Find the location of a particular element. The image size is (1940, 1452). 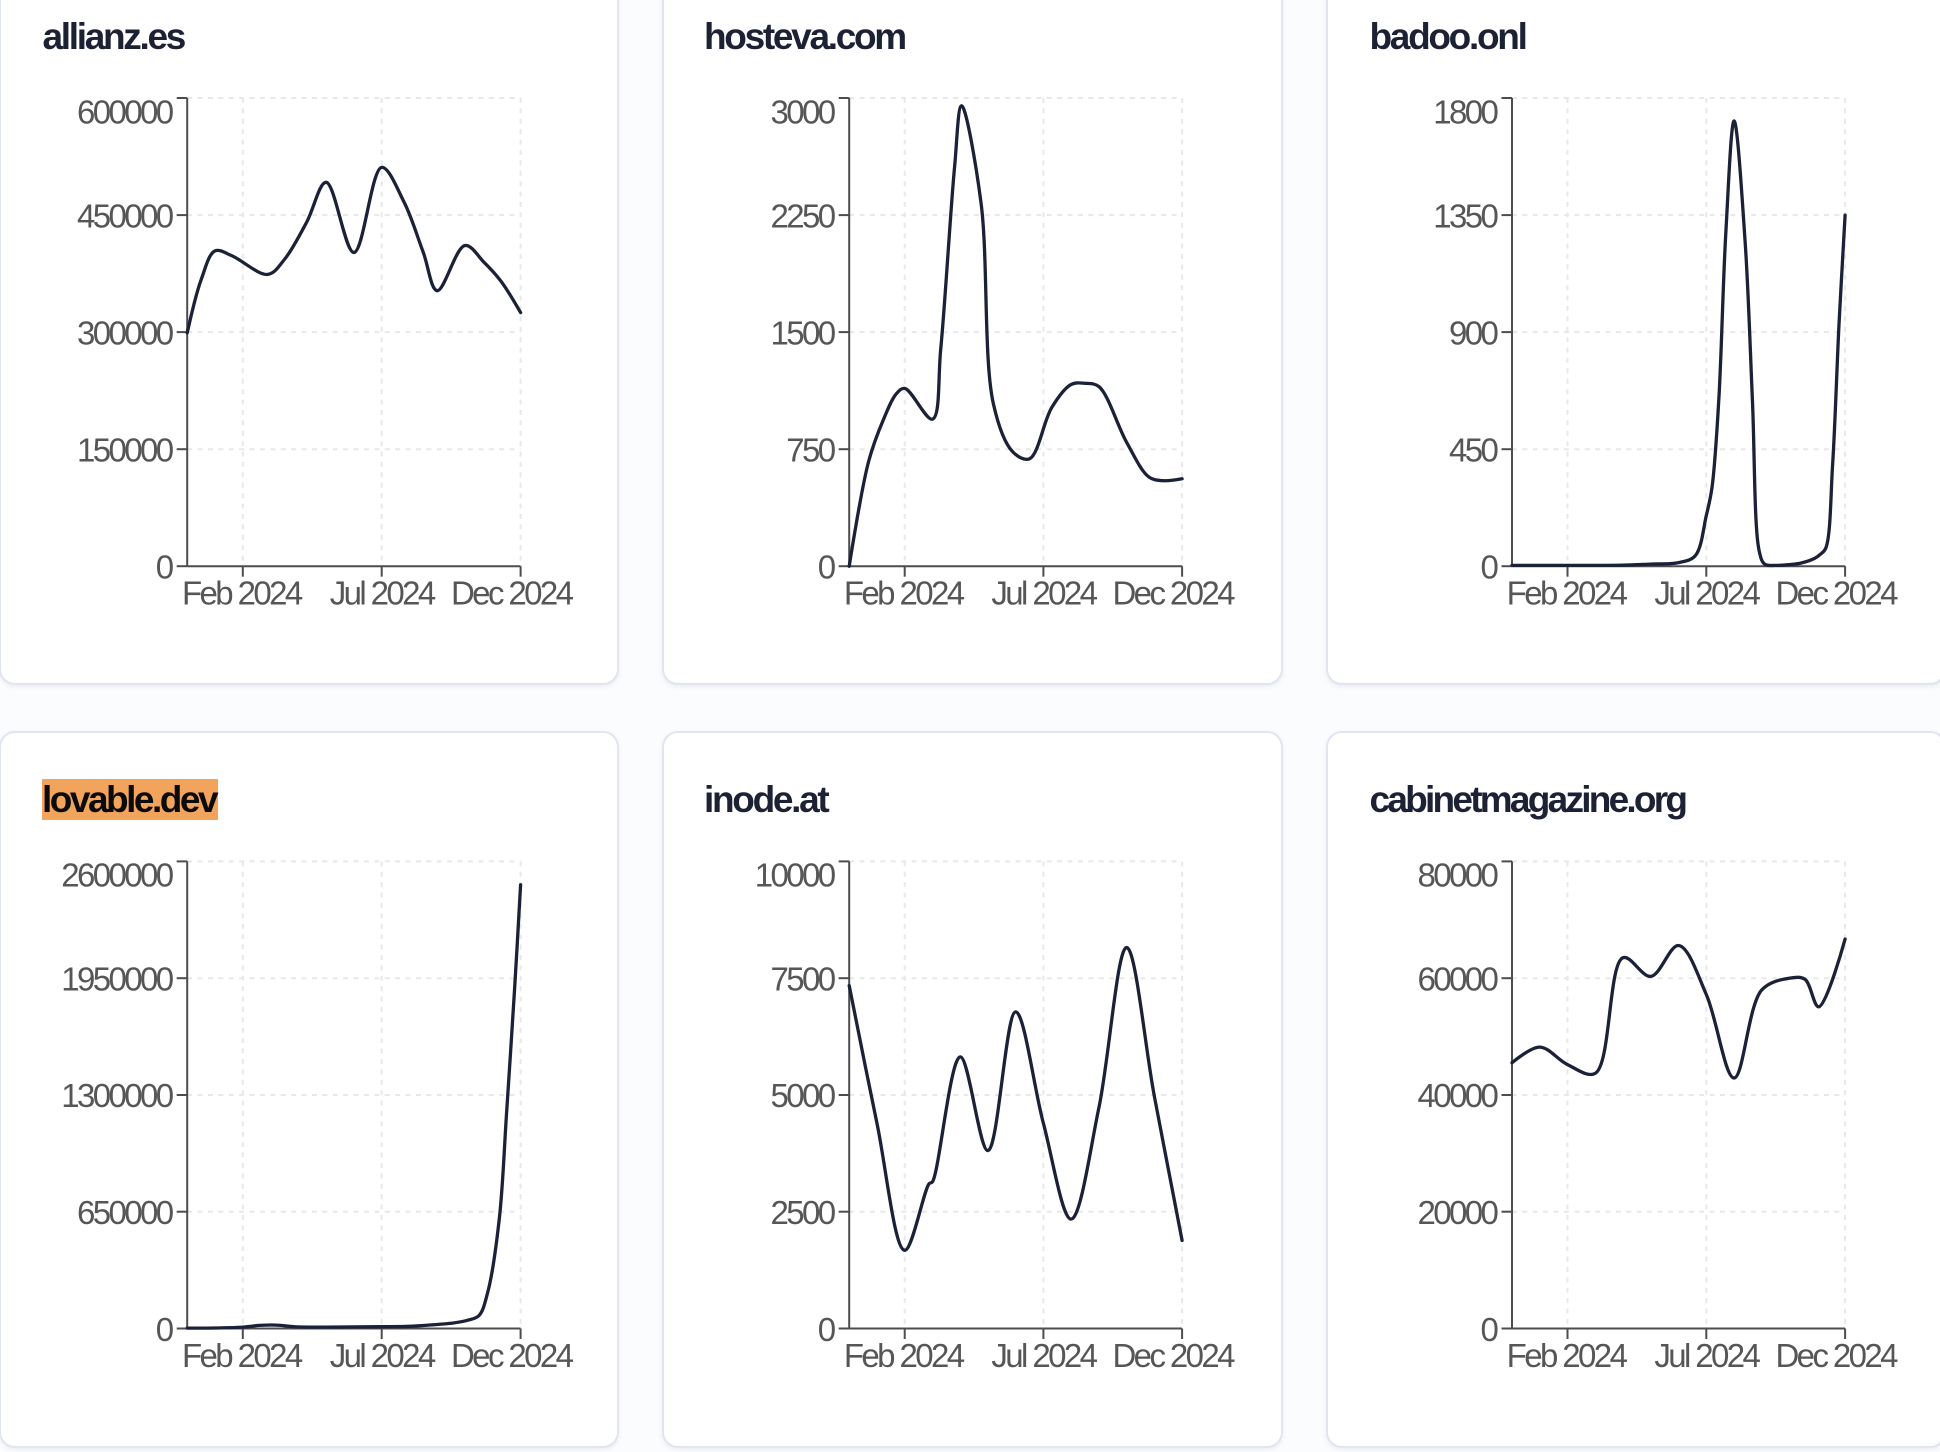

svg-text: 40000 is located at coordinates (1458, 1095).